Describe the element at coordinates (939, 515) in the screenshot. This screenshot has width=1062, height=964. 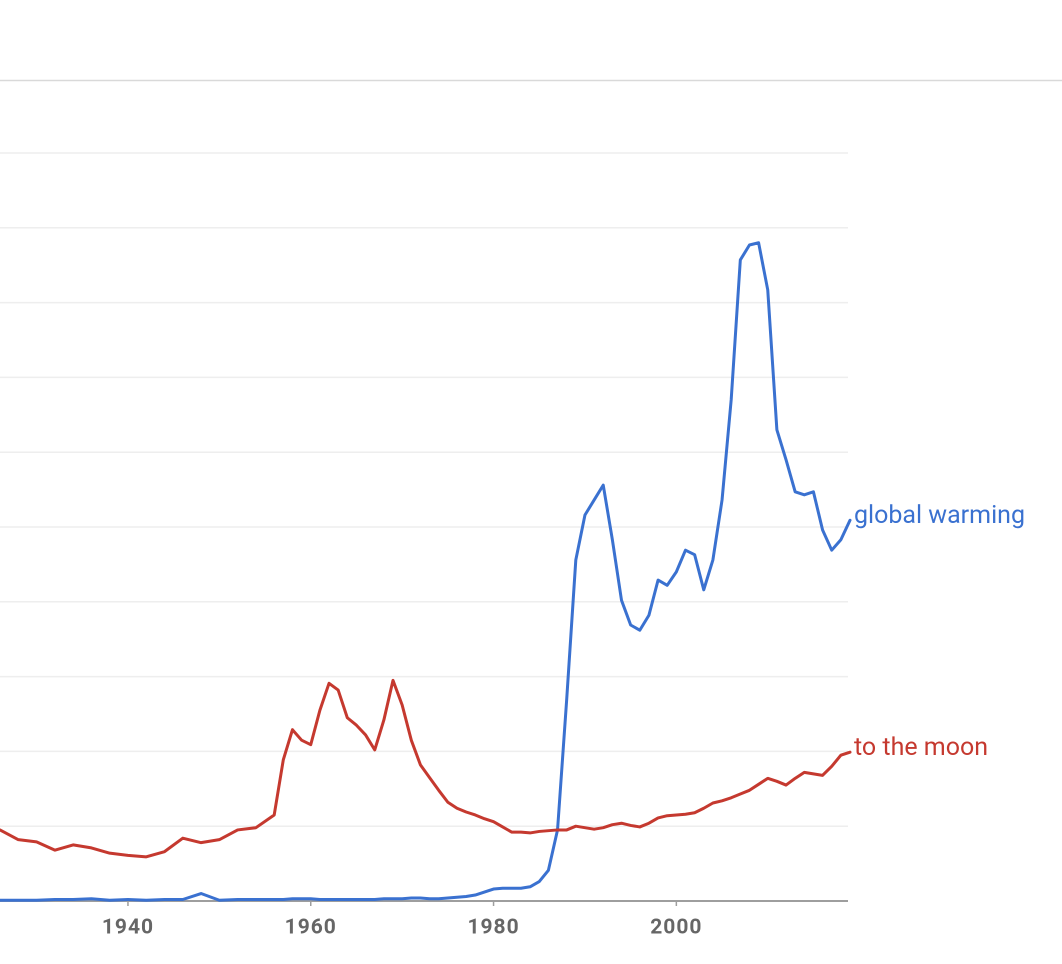
I see `series-label: global warming` at that location.